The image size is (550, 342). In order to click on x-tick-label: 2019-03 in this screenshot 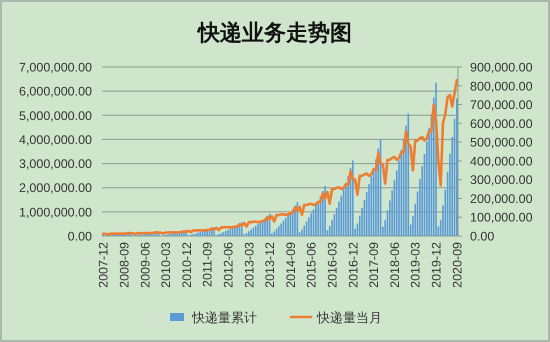, I will do `click(415, 265)`.